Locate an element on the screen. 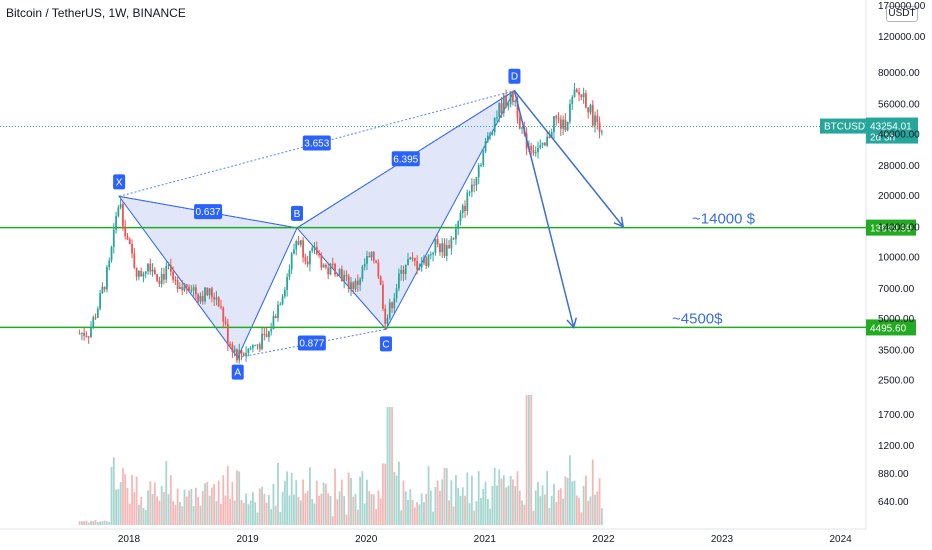 The width and height of the screenshot is (932, 550). projection-arrow-head is located at coordinates (571, 323).